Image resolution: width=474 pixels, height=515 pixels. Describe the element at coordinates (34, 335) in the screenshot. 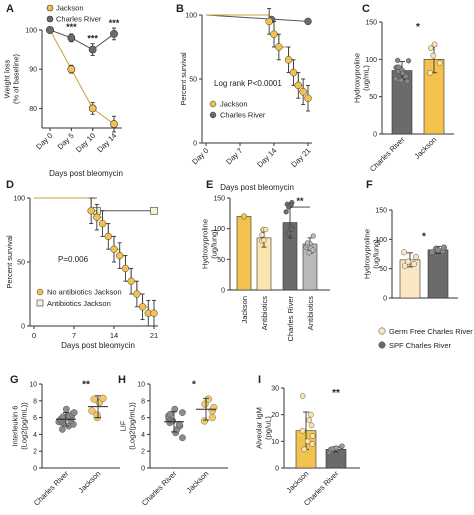

I see `x-tick-label: 0` at that location.